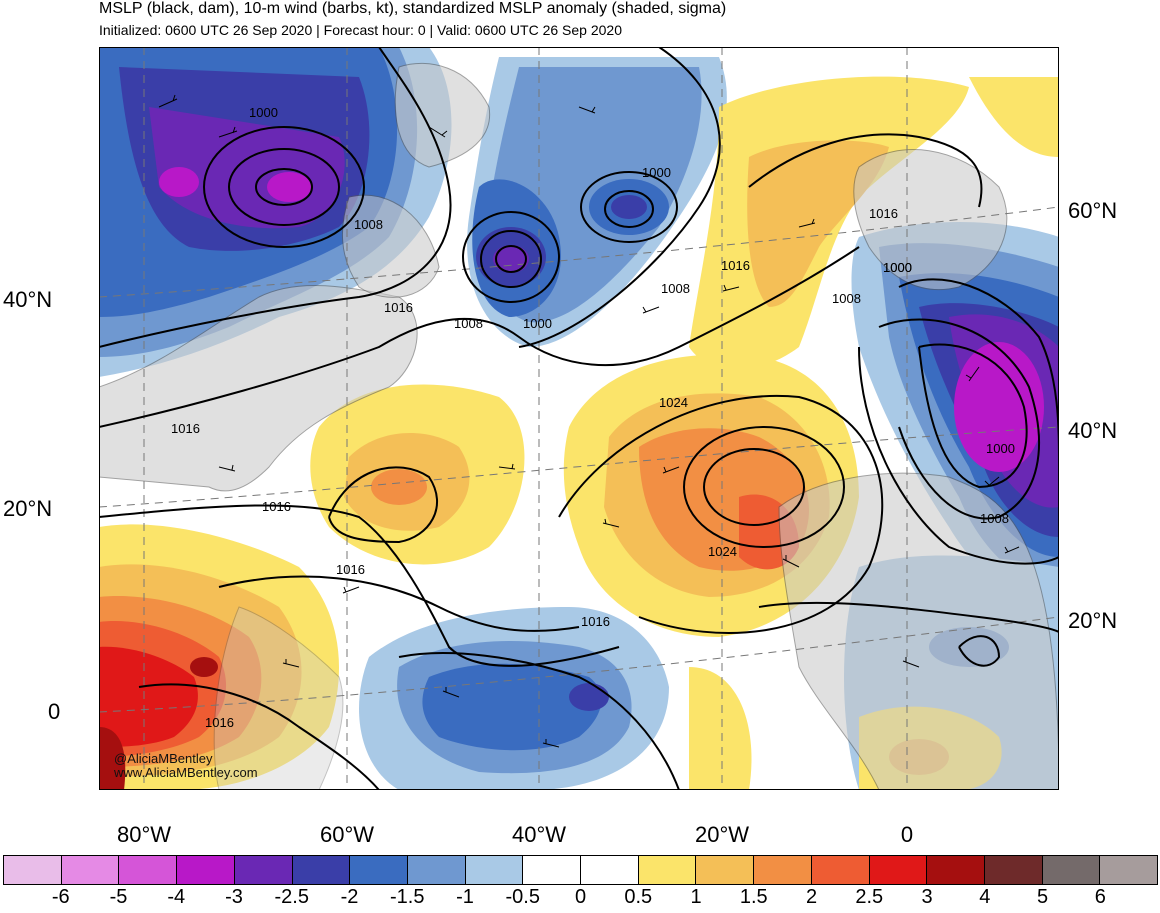 This screenshot has width=1160, height=913. I want to click on lat-label-right-60n: 60°N, so click(1093, 210).